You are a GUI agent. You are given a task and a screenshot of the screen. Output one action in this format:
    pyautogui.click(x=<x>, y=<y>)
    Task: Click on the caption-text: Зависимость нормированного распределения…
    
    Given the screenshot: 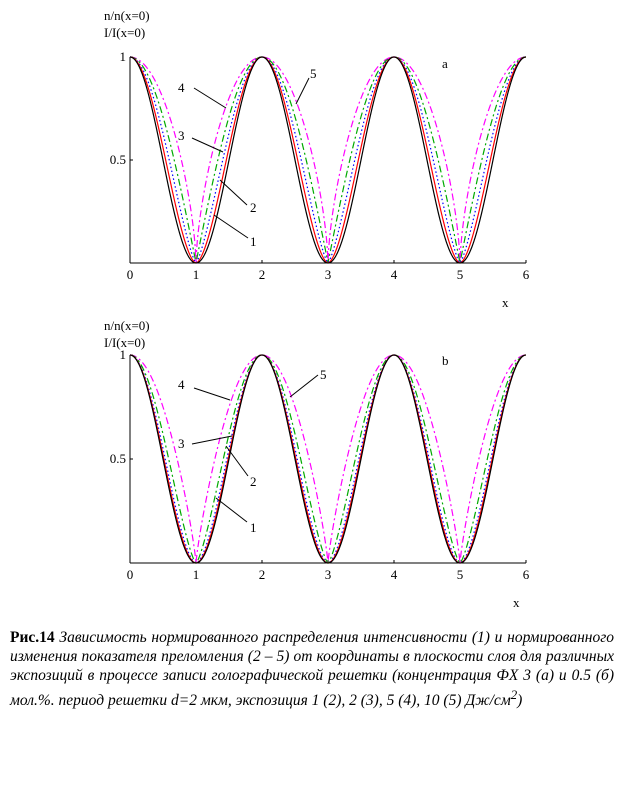 What is the action you would take?
    pyautogui.click(x=312, y=669)
    